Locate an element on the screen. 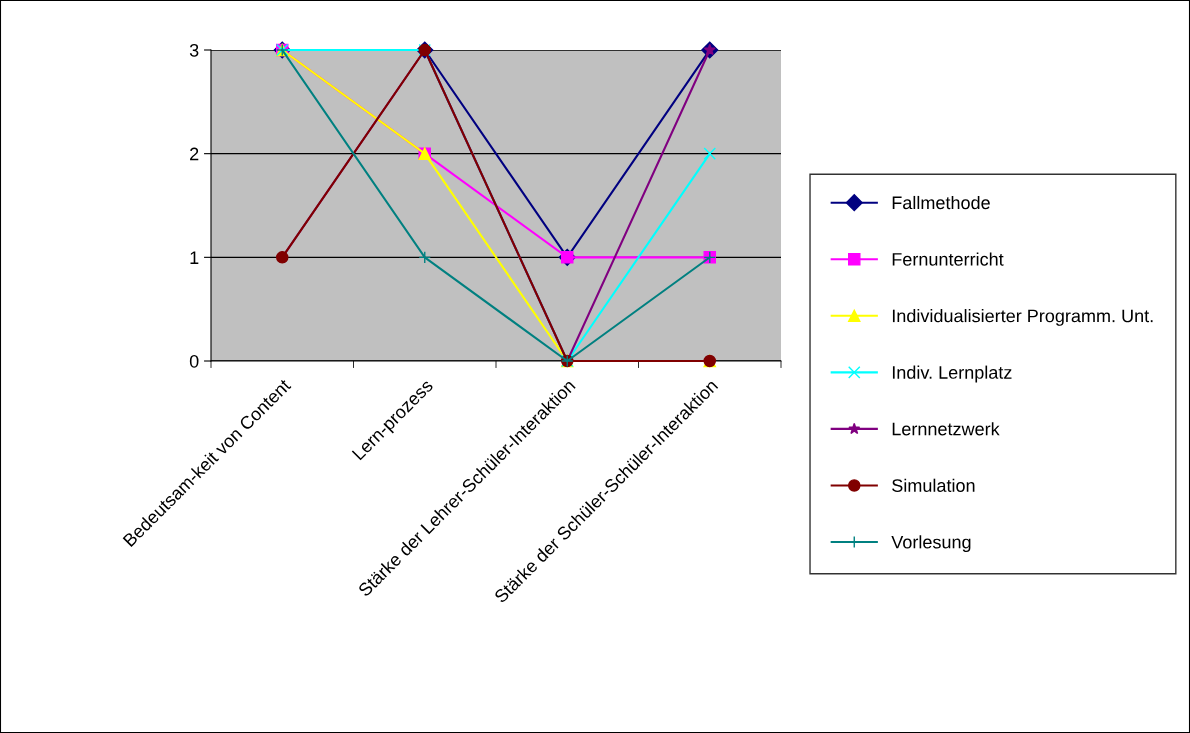 Image resolution: width=1190 pixels, height=733 pixels. y-tick-label: 3 is located at coordinates (194, 50).